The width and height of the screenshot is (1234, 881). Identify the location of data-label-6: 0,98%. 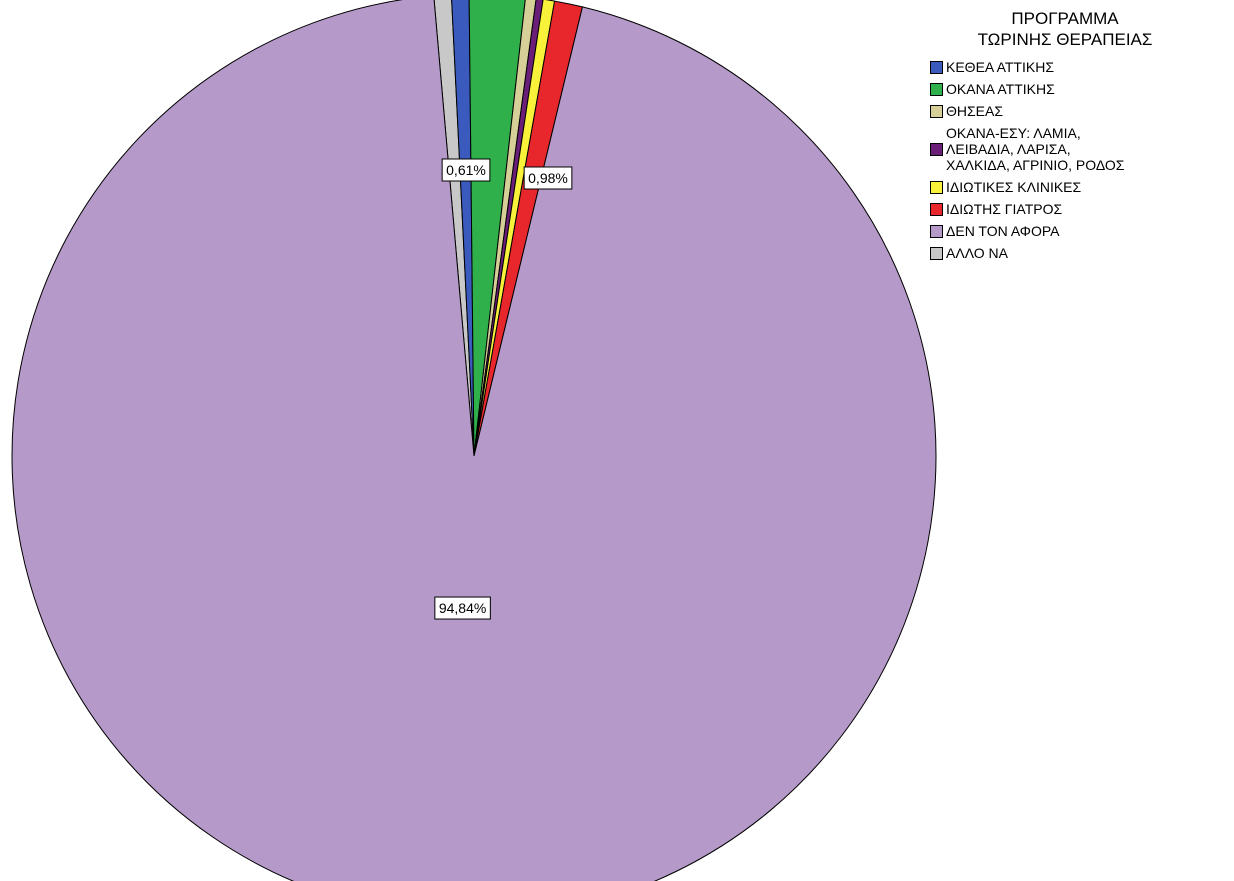
(548, 178).